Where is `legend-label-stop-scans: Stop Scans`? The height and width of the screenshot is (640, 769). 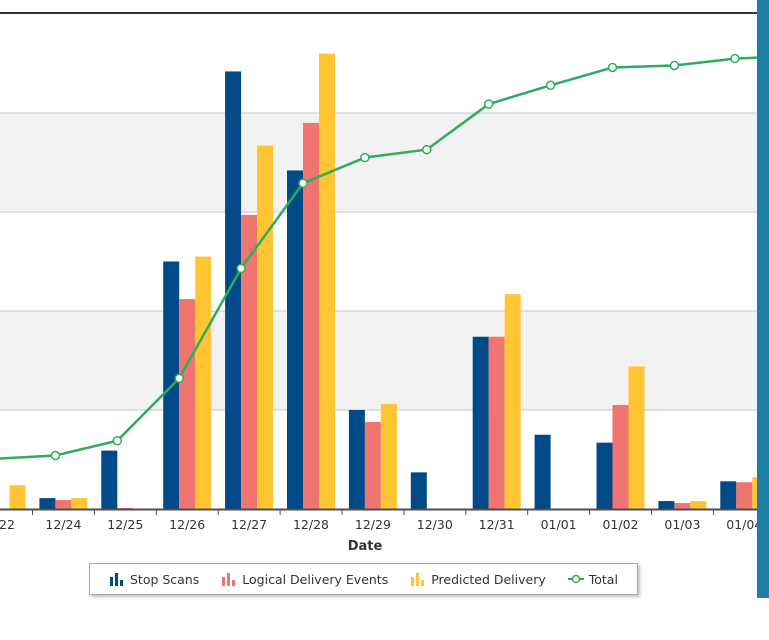
legend-label-stop-scans: Stop Scans is located at coordinates (164, 579).